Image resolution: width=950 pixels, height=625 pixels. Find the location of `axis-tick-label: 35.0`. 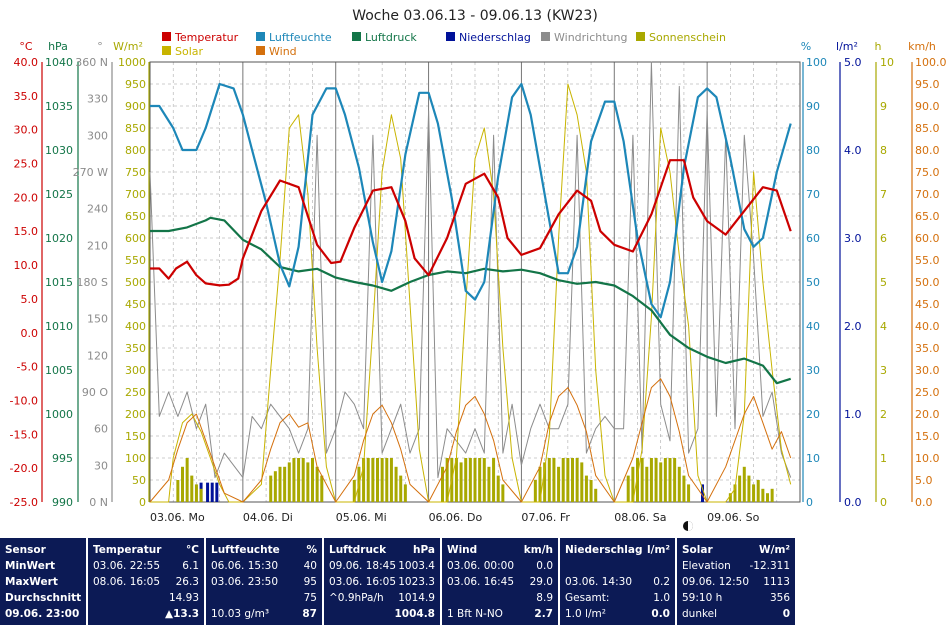

axis-tick-label: 35.0 is located at coordinates (26, 96).